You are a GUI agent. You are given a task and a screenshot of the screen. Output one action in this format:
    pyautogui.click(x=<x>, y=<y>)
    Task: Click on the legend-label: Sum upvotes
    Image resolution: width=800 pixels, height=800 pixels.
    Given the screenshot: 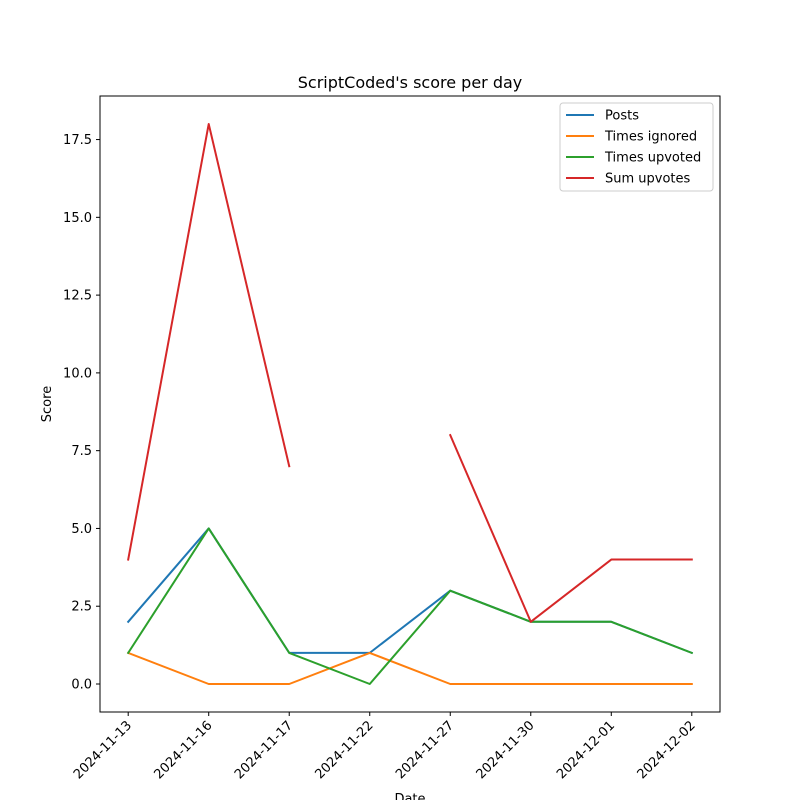 What is the action you would take?
    pyautogui.click(x=648, y=179)
    